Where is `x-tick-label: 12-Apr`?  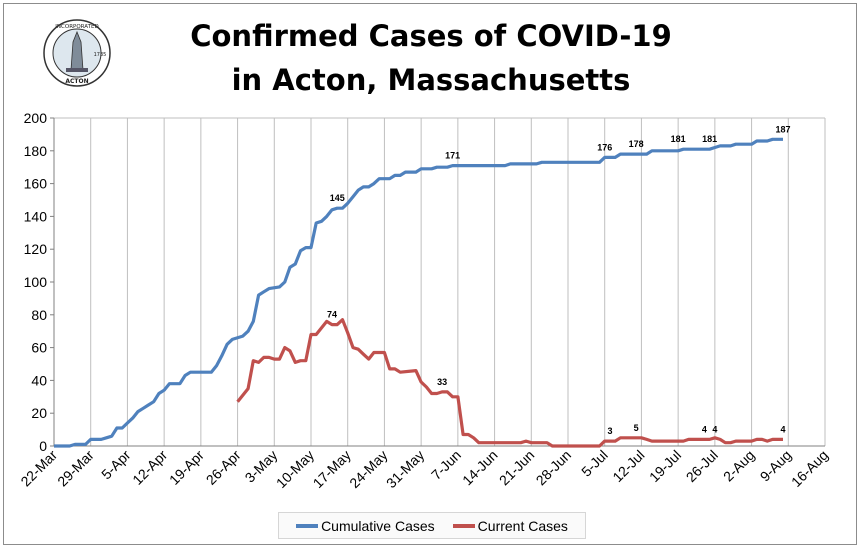 x-tick-label: 12-Apr is located at coordinates (149, 467).